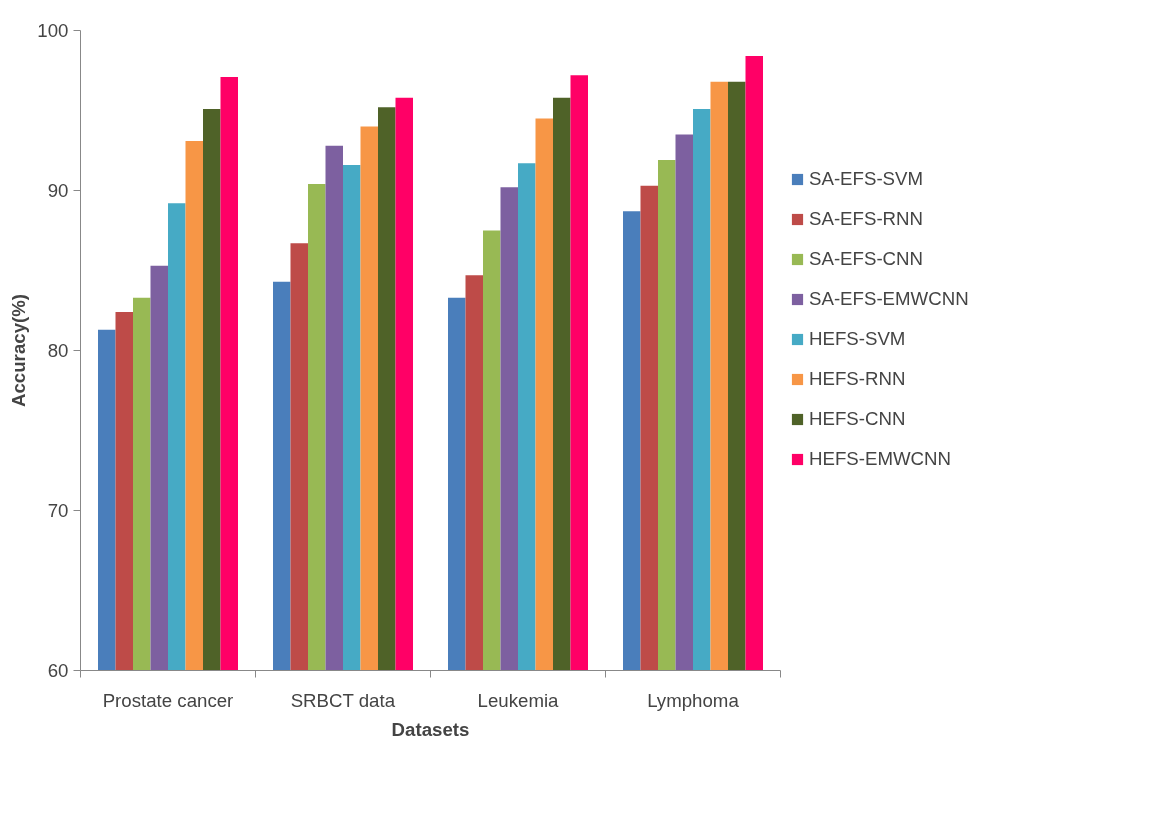 The width and height of the screenshot is (1150, 820). What do you see at coordinates (889, 299) in the screenshot?
I see `legend-label: SA-EFS-EMWCNN` at bounding box center [889, 299].